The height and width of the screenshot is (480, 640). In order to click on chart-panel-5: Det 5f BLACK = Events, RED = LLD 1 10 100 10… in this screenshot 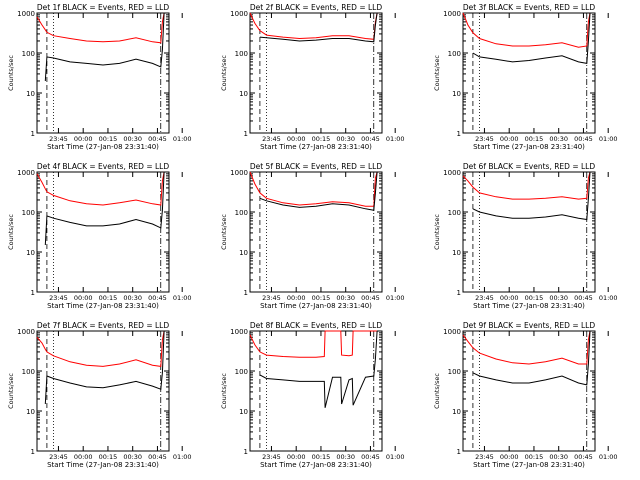, I will do `click(312, 236)`.